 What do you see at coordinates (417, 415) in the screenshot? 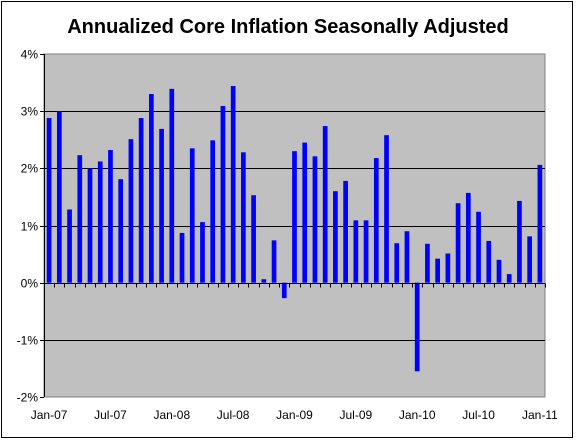
I see `x-tick-label: Jan-10` at bounding box center [417, 415].